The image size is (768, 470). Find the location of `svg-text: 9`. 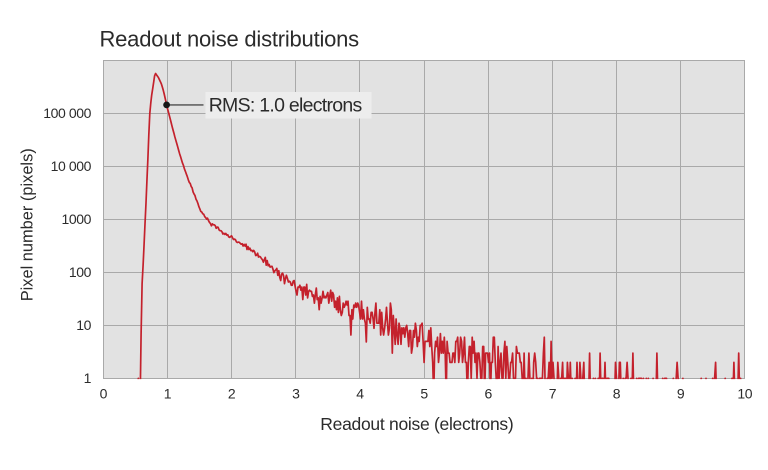

svg-text: 9 is located at coordinates (681, 393).